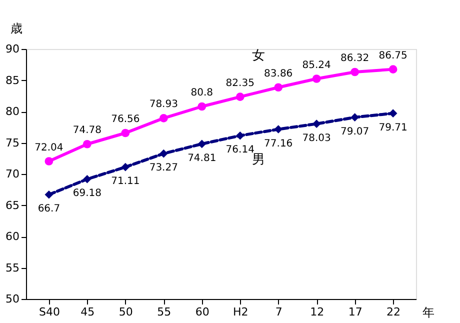 This screenshot has width=460, height=323. I want to click on data-label: 85.24, so click(316, 65).